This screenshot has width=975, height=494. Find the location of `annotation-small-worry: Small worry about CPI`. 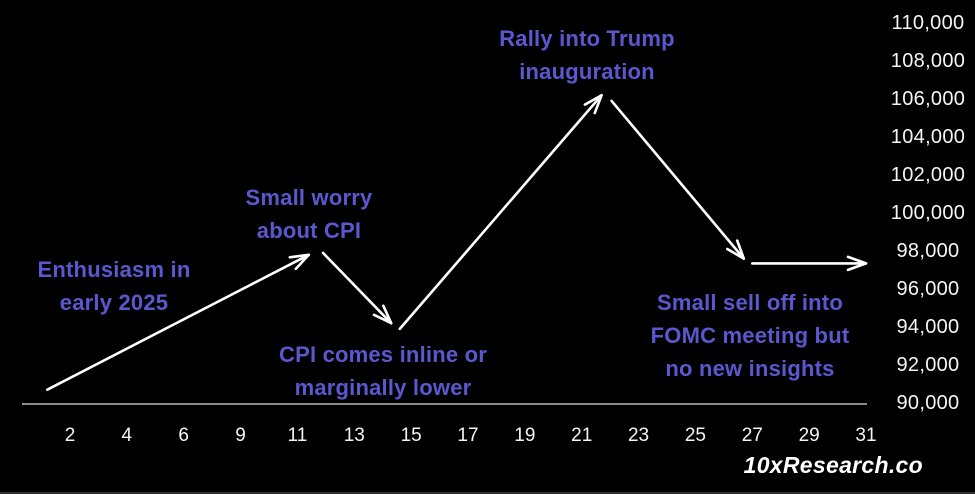

annotation-small-worry: Small worry about CPI is located at coordinates (309, 214).